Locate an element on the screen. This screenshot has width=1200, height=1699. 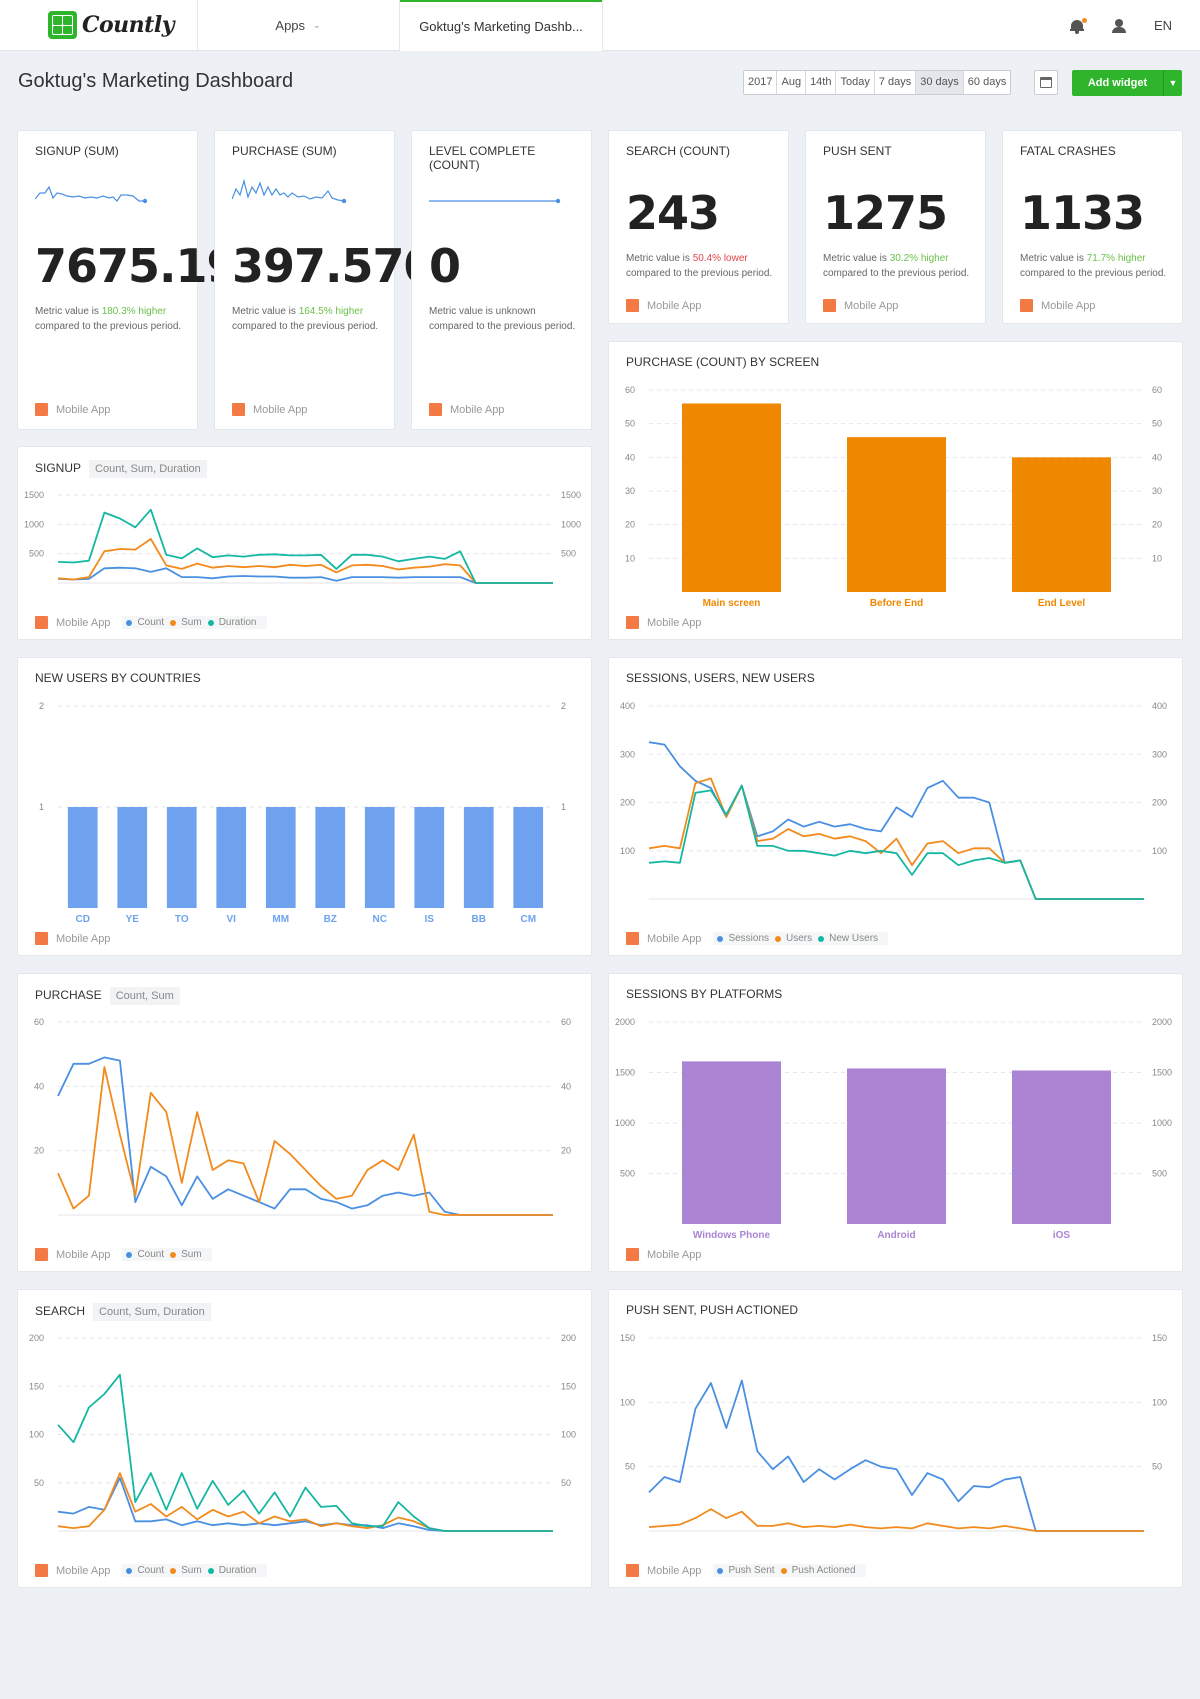
series-users is located at coordinates (896, 838).